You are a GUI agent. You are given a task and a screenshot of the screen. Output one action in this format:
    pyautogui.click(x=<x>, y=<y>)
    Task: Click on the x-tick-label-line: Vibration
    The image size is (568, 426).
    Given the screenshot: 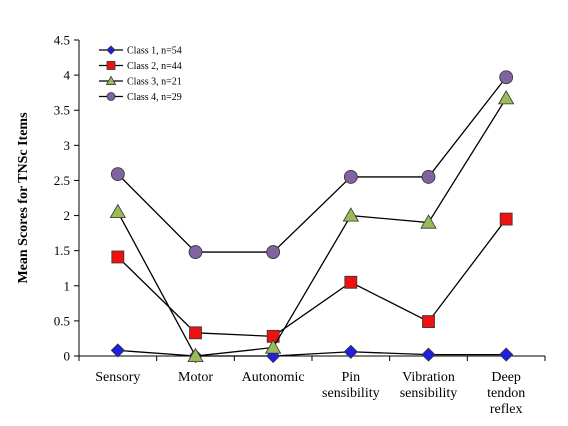 What is the action you would take?
    pyautogui.click(x=428, y=377)
    